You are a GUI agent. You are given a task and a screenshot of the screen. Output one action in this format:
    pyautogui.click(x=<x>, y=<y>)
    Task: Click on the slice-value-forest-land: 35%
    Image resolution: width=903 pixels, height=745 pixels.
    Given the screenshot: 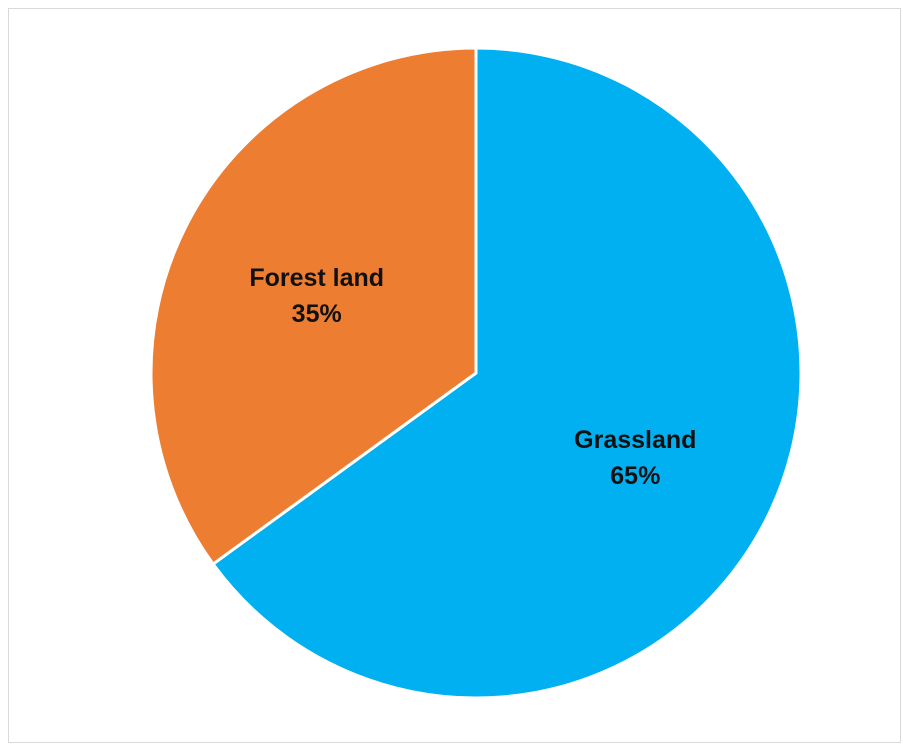 What is the action you would take?
    pyautogui.click(x=317, y=314)
    